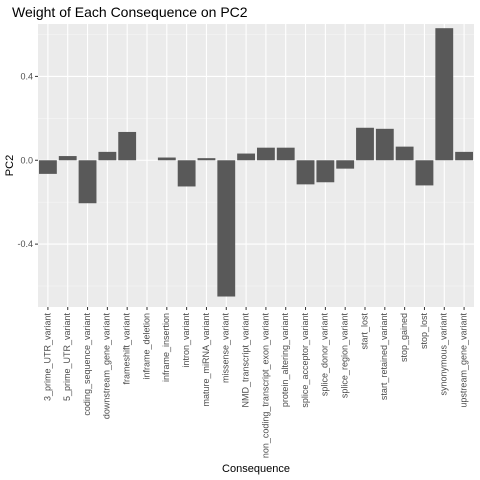 The height and width of the screenshot is (480, 480). Describe the element at coordinates (384, 357) in the screenshot. I see `x-tick-label: start_retained_variant` at that location.